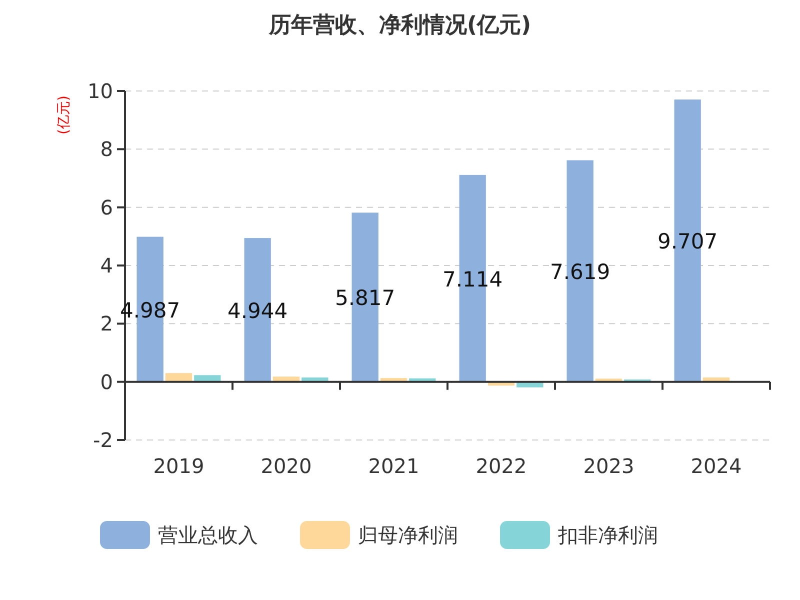 This screenshot has width=800, height=600. Describe the element at coordinates (103, 440) in the screenshot. I see `y-tick-label: -2` at that location.